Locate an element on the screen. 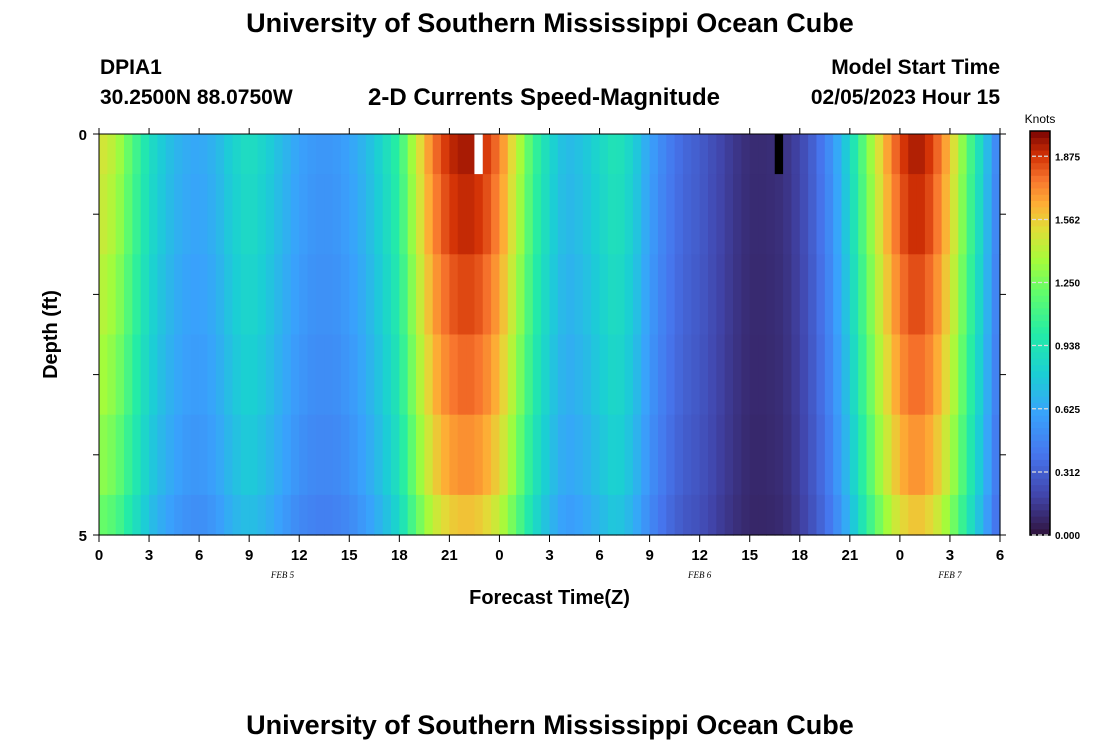 The width and height of the screenshot is (1100, 750). x-tick-label: 18 is located at coordinates (399, 555).